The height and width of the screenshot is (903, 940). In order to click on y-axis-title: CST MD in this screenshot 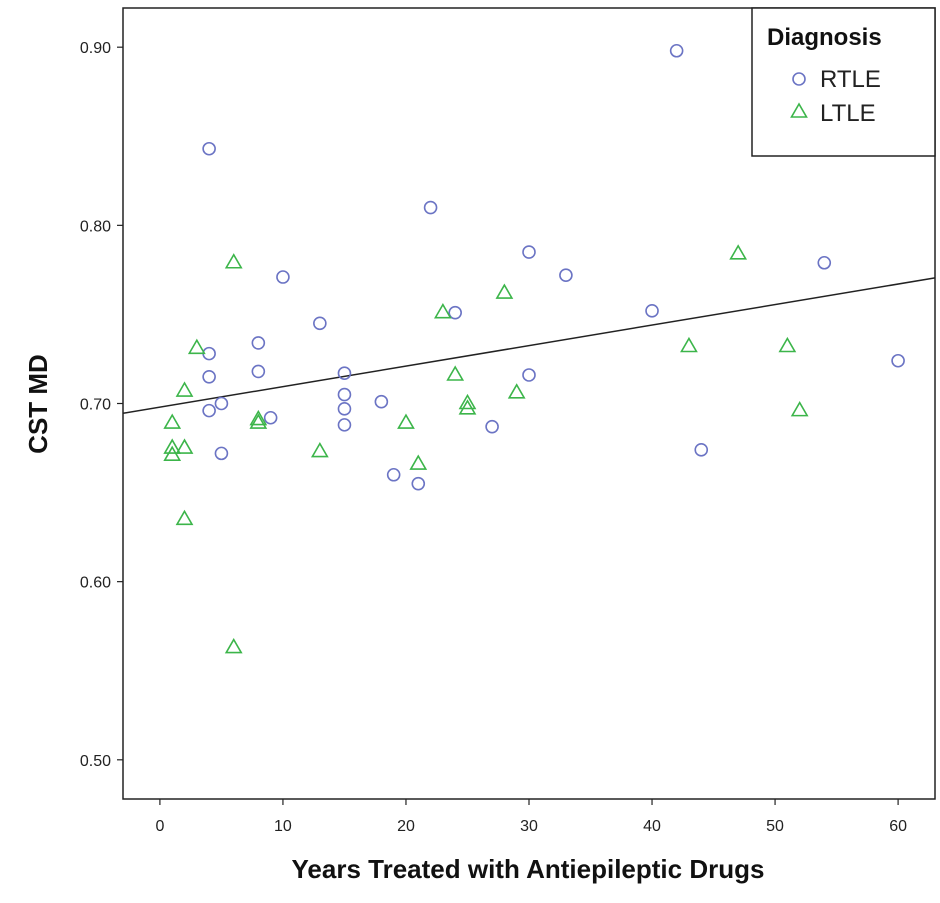, I will do `click(38, 404)`.